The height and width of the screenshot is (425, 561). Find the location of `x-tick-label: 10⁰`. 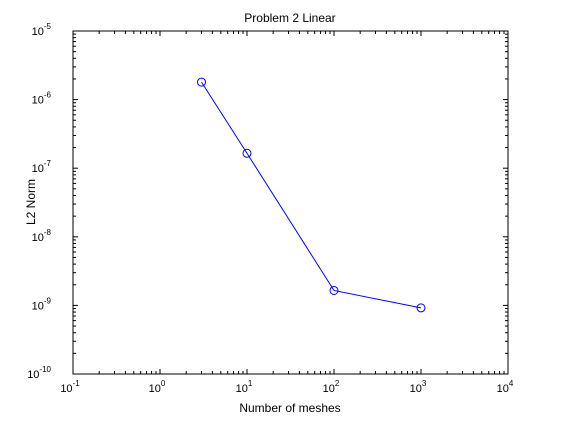

x-tick-label: 10⁰ is located at coordinates (157, 387).